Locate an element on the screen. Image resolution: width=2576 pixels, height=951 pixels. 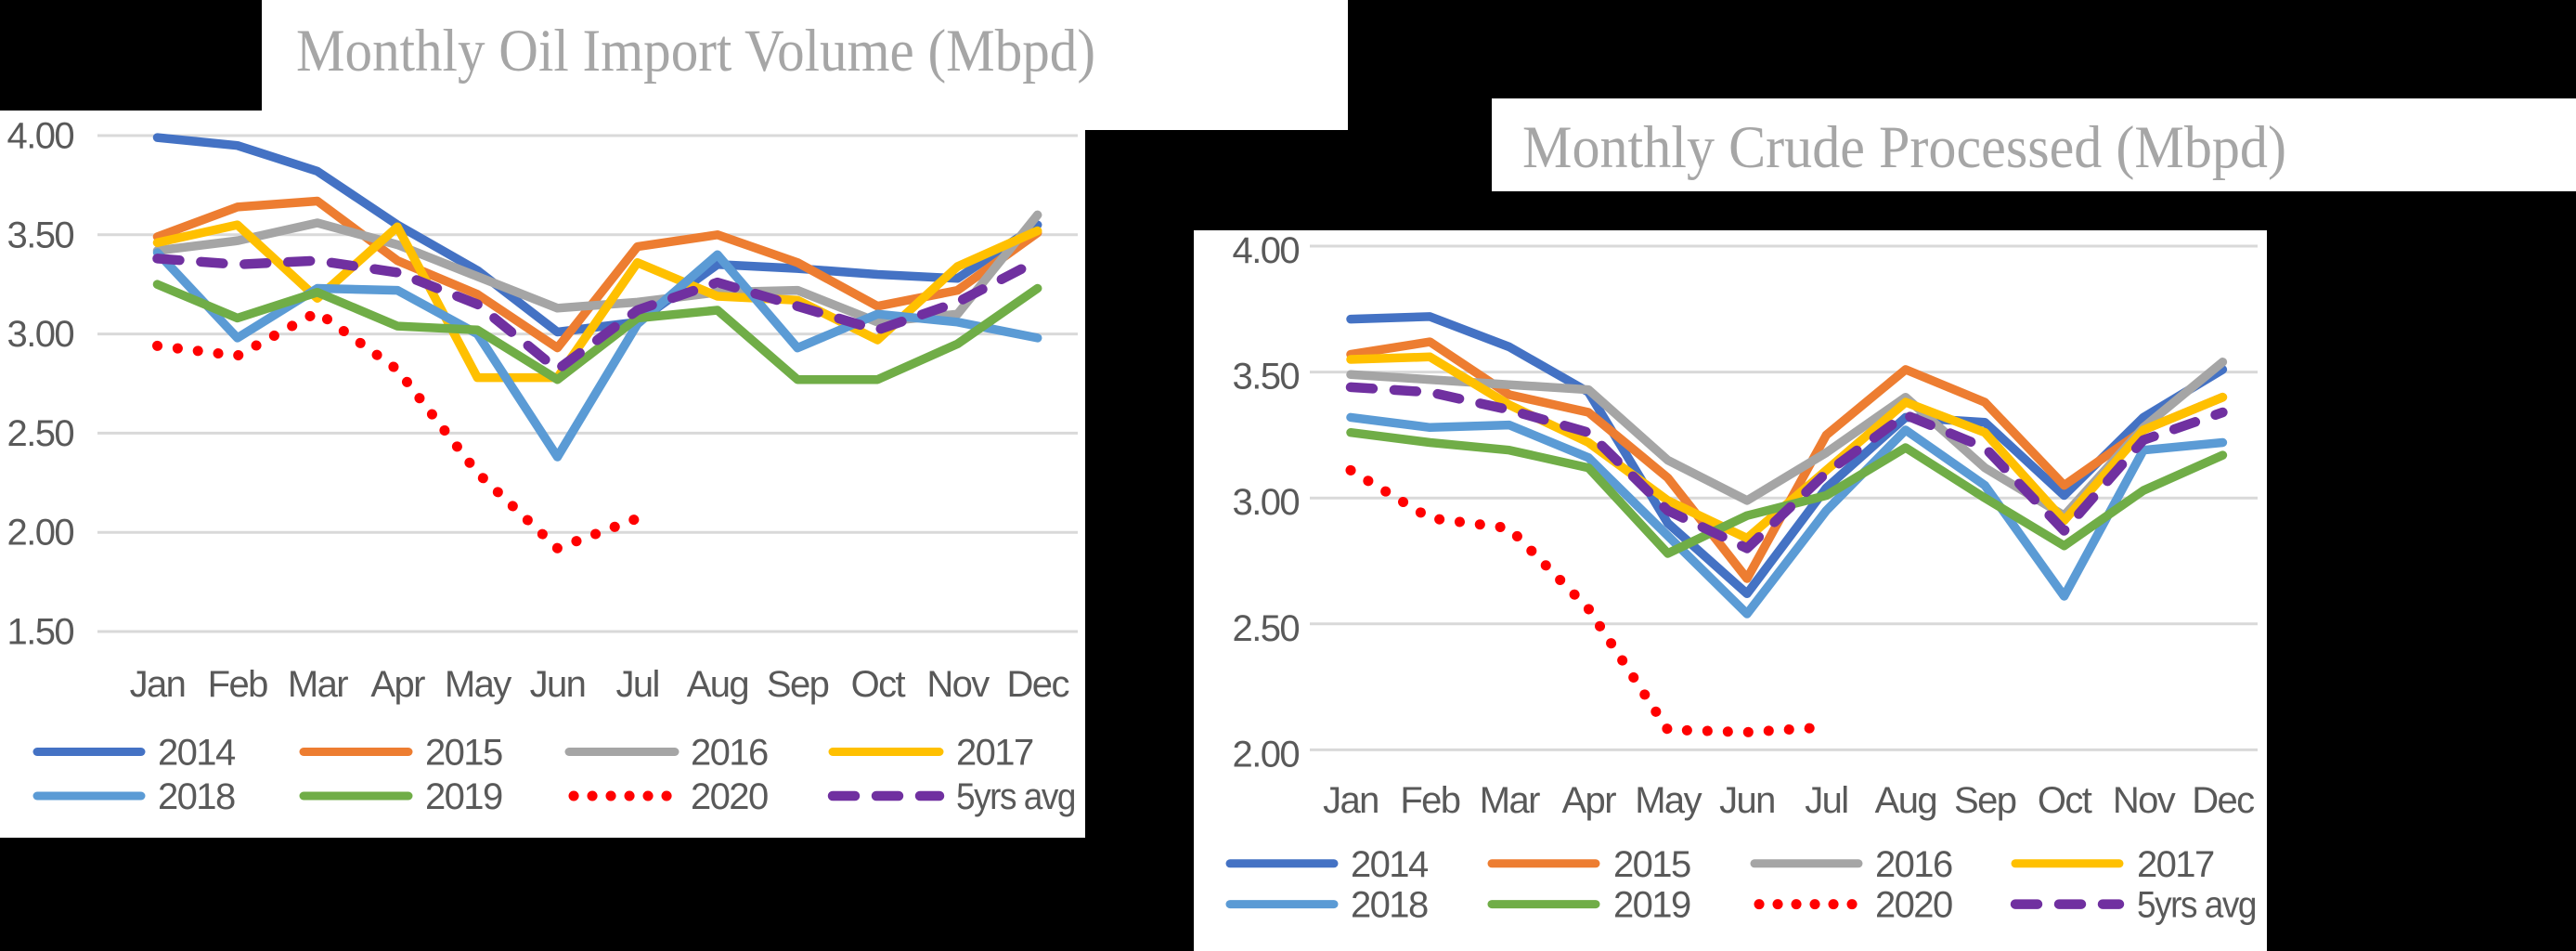
svg-text: Monthly Crude Processed (Mbpd) is located at coordinates (1904, 147).